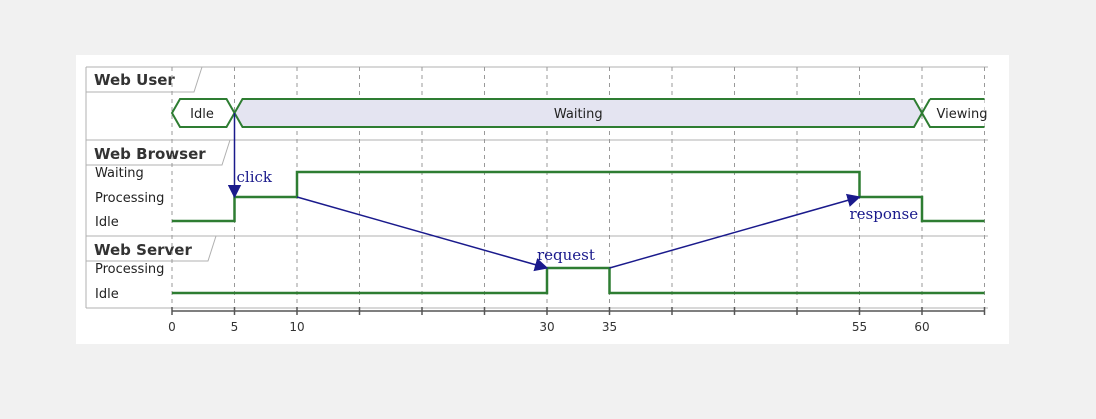 The width and height of the screenshot is (1096, 419). I want to click on state-label-browser-waiting: Waiting, so click(119, 173).